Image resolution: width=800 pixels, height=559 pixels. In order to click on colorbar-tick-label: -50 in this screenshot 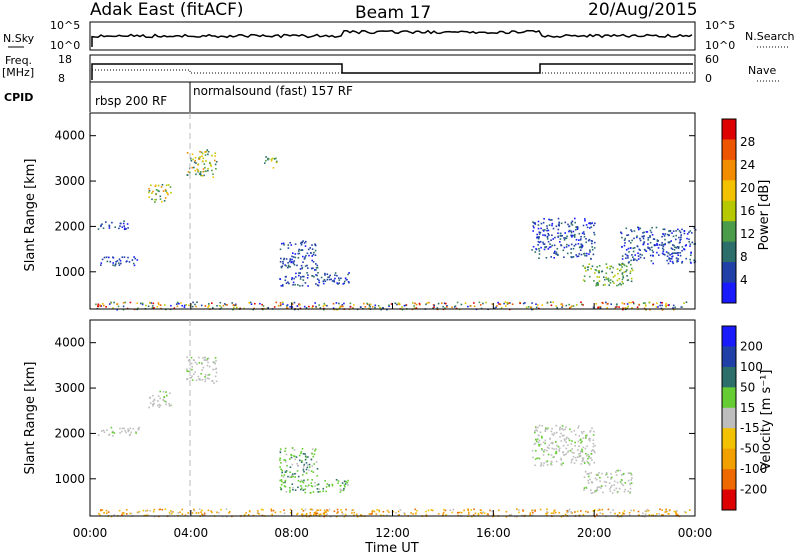, I will do `click(750, 449)`.